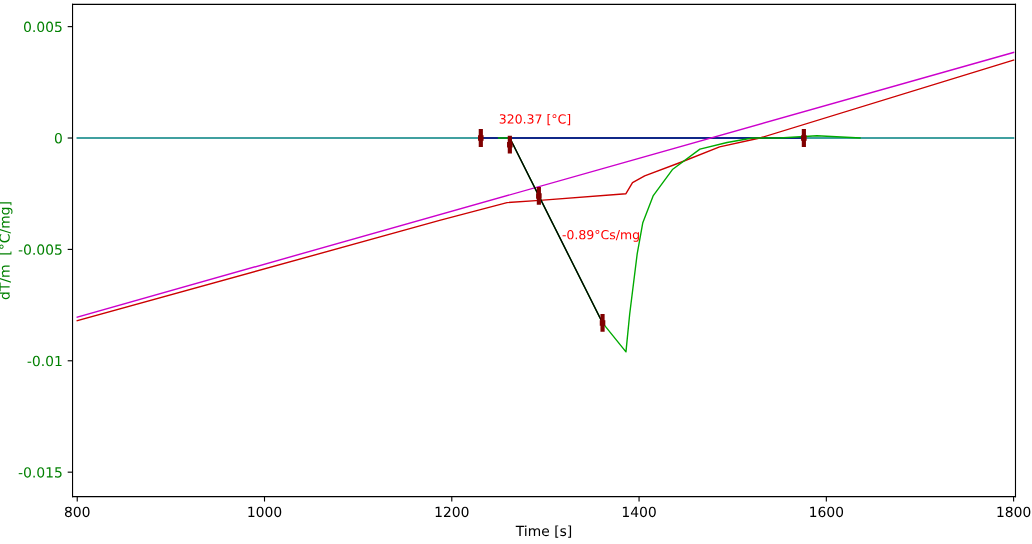 This screenshot has width=1032, height=544. I want to click on x-tick-label: 1200, so click(452, 512).